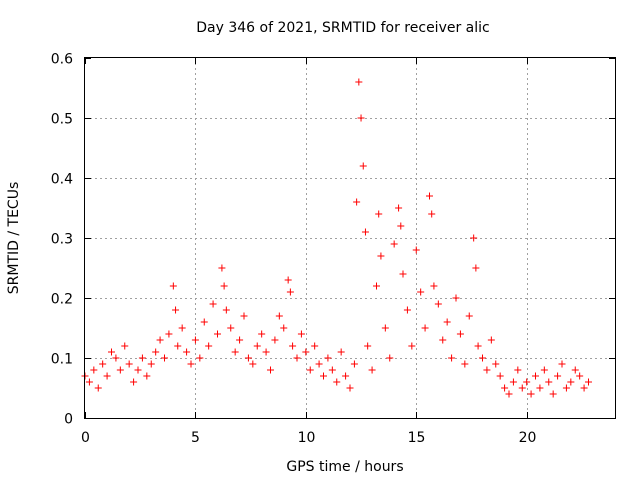 The image size is (640, 480). Describe the element at coordinates (307, 438) in the screenshot. I see `x-tick-label: 10` at that location.